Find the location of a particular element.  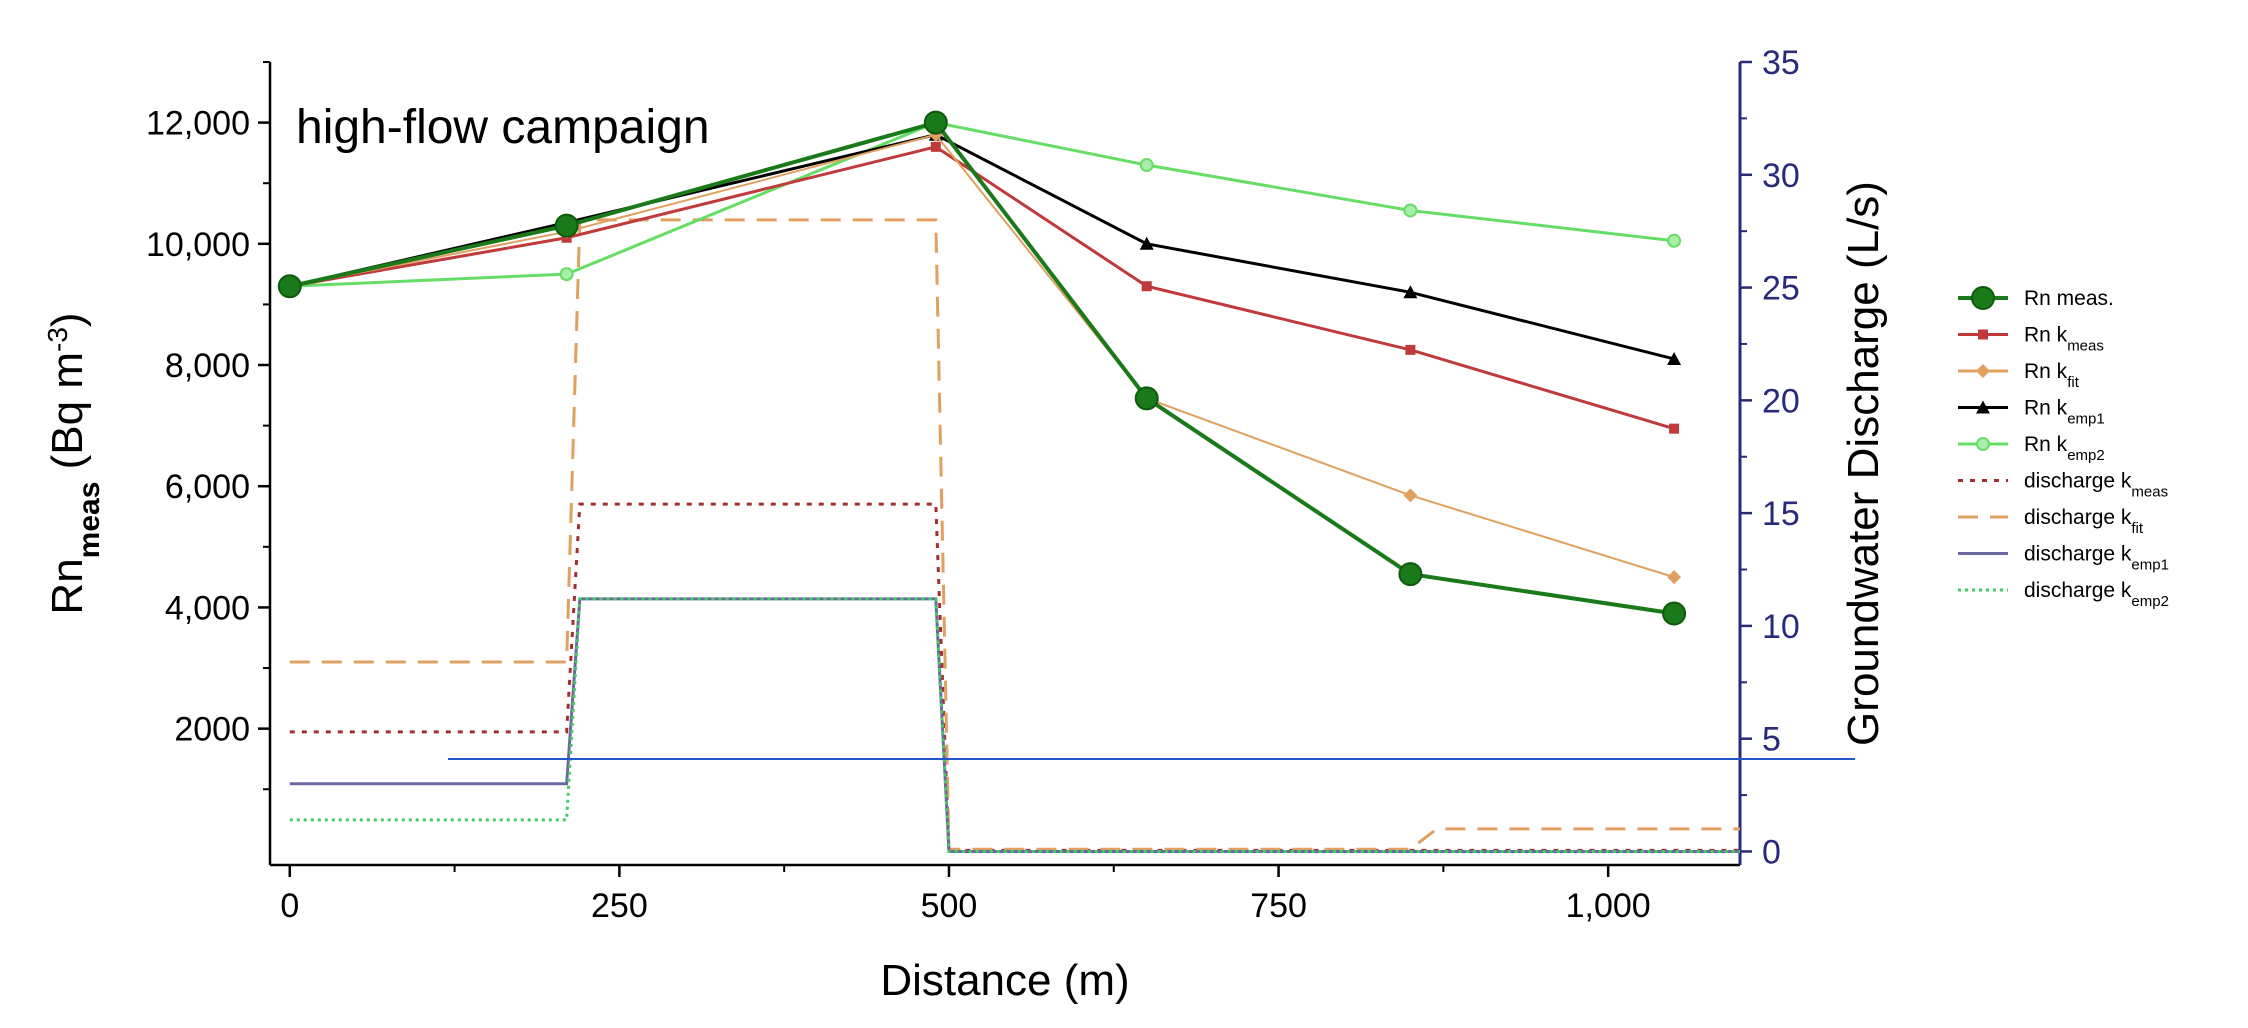

y-left-tick-label: 8,000 is located at coordinates (207, 366).